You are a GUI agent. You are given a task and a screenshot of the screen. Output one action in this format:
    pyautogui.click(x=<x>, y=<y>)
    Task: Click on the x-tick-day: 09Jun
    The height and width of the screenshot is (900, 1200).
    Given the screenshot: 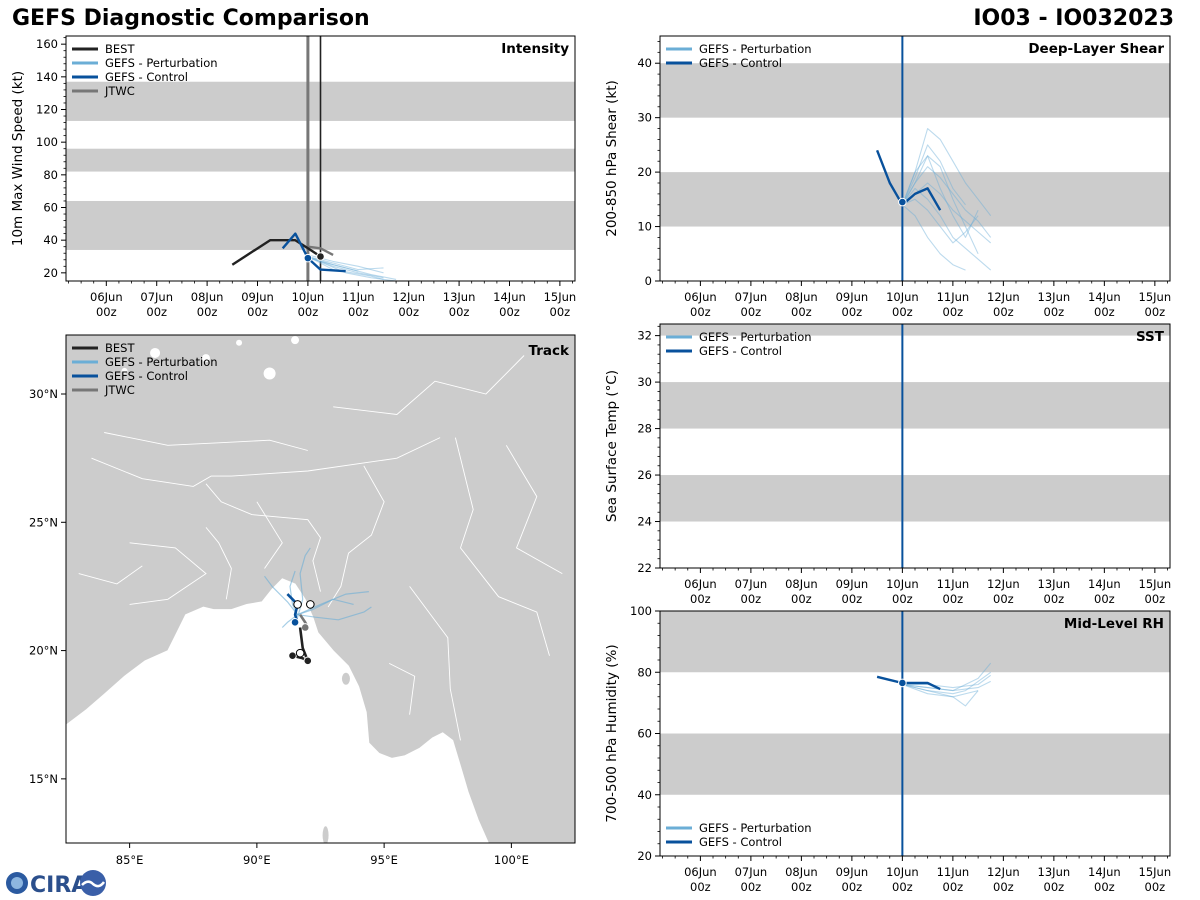 What is the action you would take?
    pyautogui.click(x=852, y=584)
    